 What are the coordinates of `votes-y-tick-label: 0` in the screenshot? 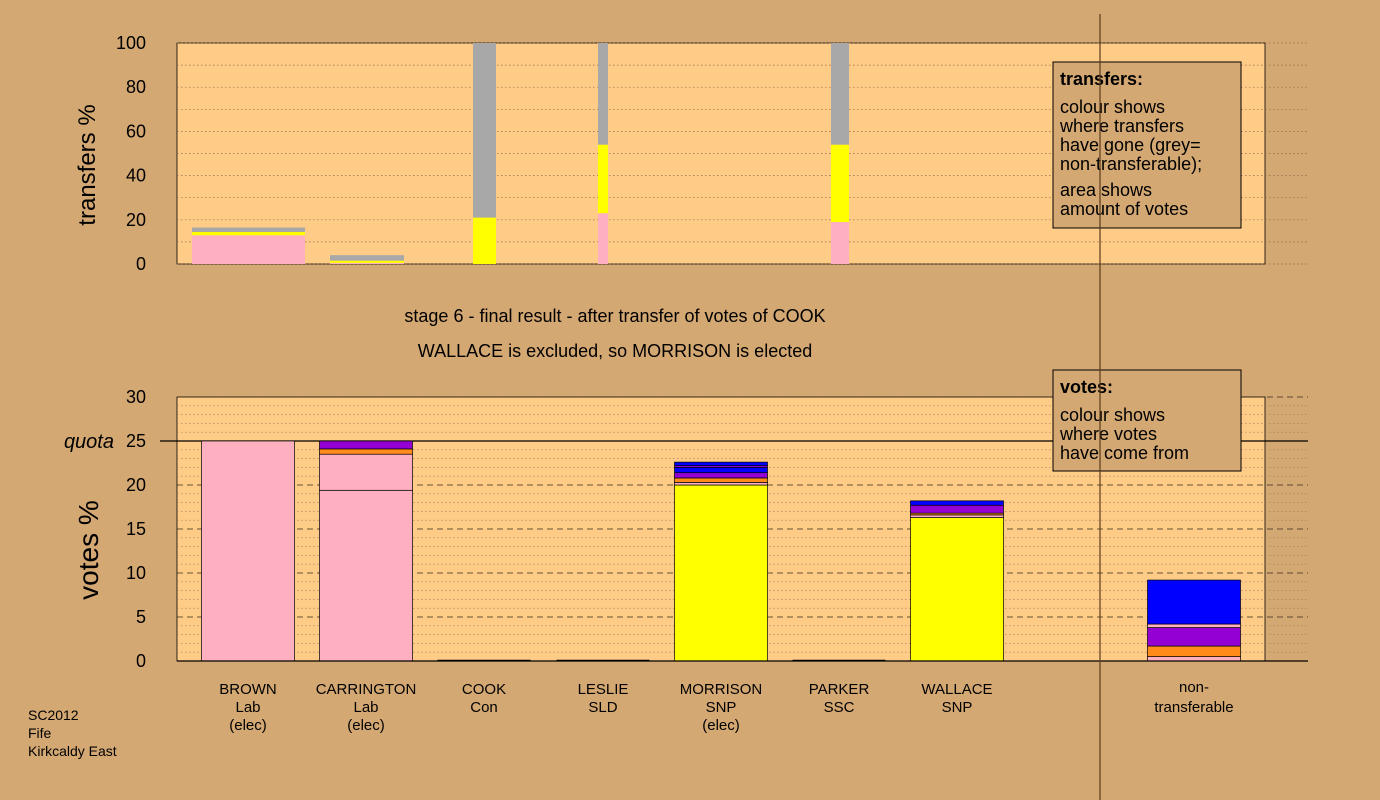 It's located at (141, 661).